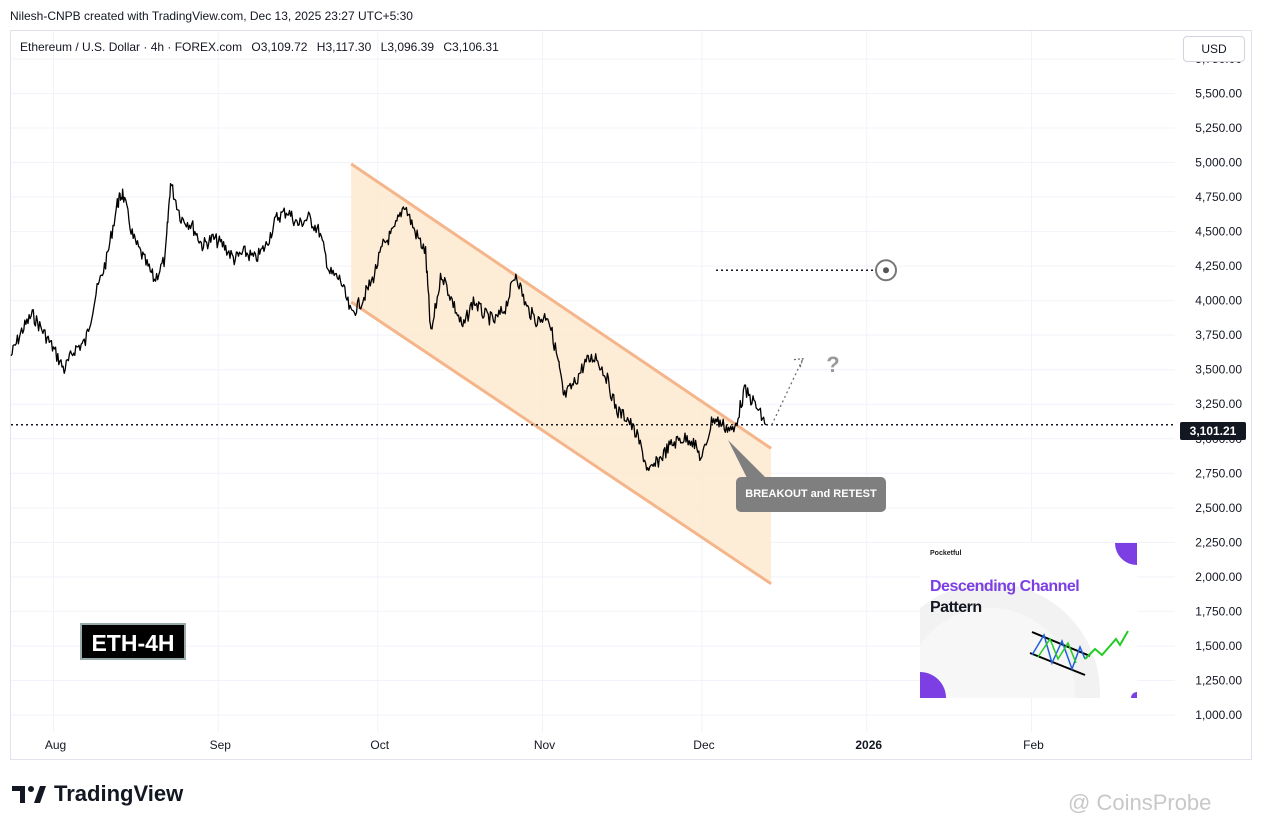  Describe the element at coordinates (1218, 577) in the screenshot. I see `y-tick-label: 2,000.00` at that location.